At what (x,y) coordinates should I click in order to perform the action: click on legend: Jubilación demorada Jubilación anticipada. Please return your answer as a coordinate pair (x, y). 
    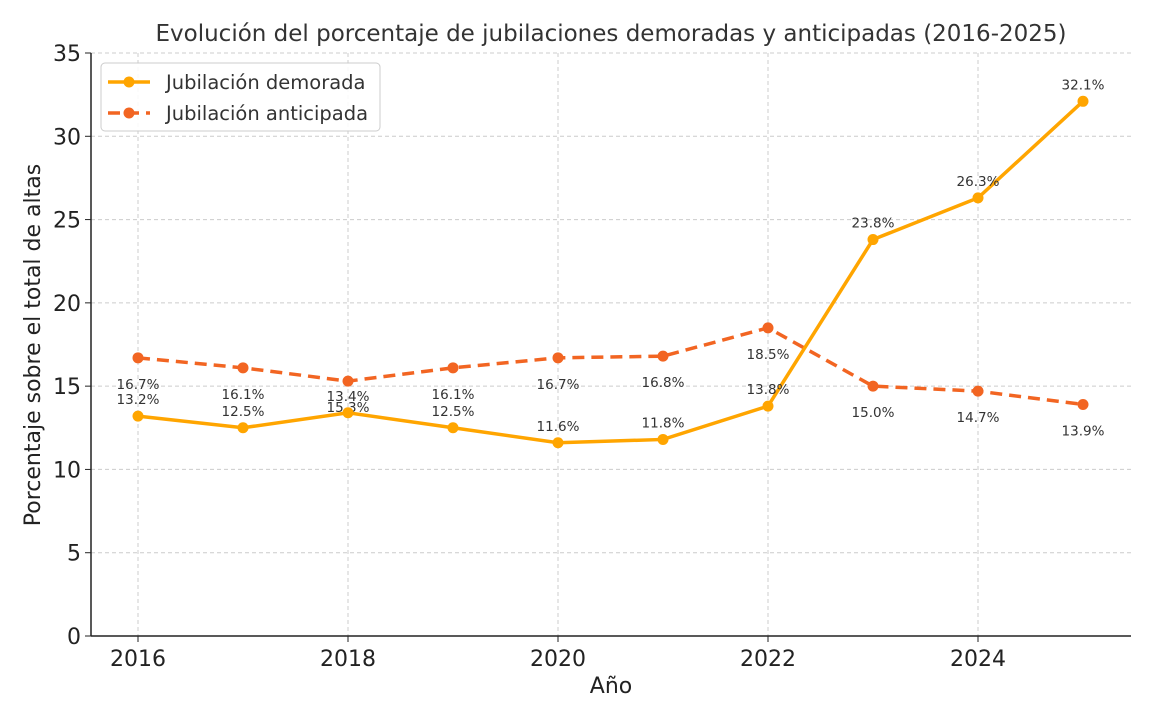
    Looking at the image, I should click on (240, 97).